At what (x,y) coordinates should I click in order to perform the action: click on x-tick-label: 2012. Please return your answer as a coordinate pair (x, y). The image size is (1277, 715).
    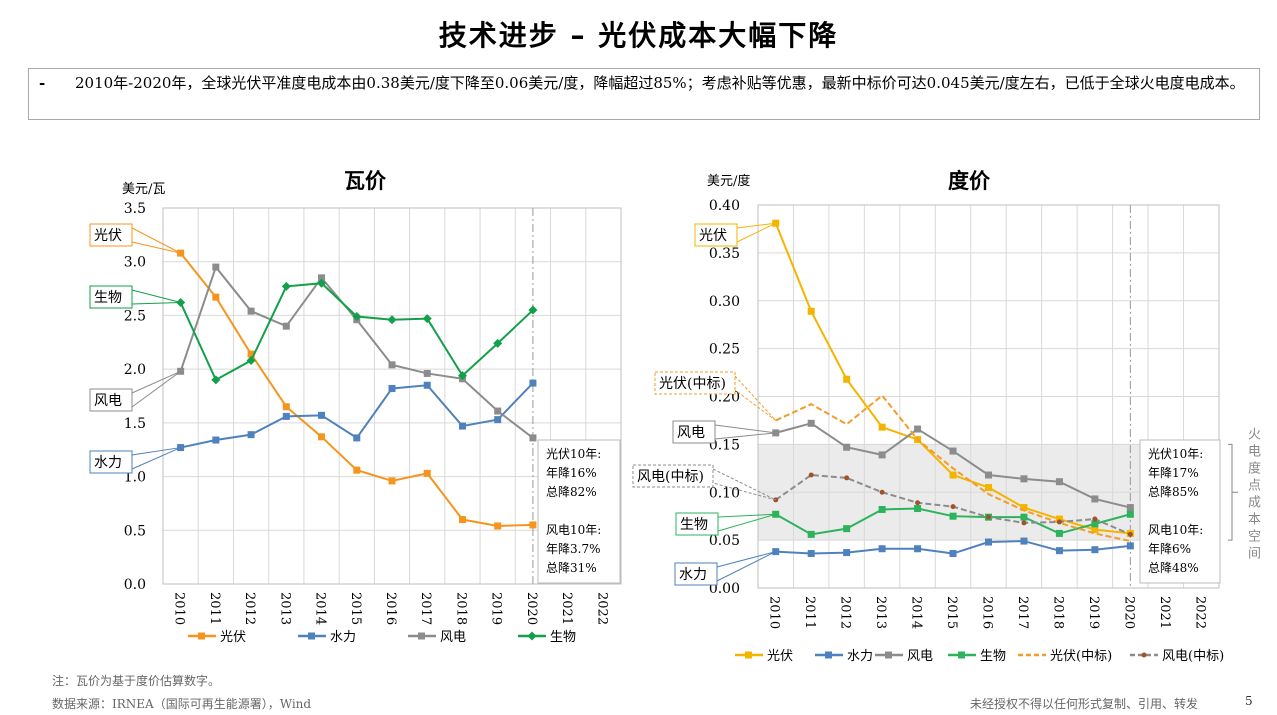
    Looking at the image, I should click on (845, 612).